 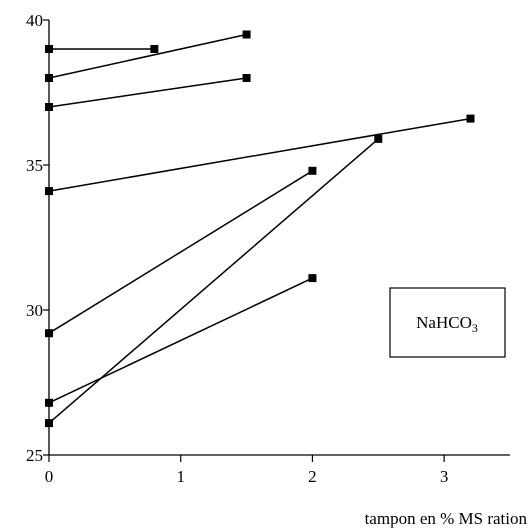 What do you see at coordinates (446, 518) in the screenshot?
I see `x-axis-label: tampon en % MS ration` at bounding box center [446, 518].